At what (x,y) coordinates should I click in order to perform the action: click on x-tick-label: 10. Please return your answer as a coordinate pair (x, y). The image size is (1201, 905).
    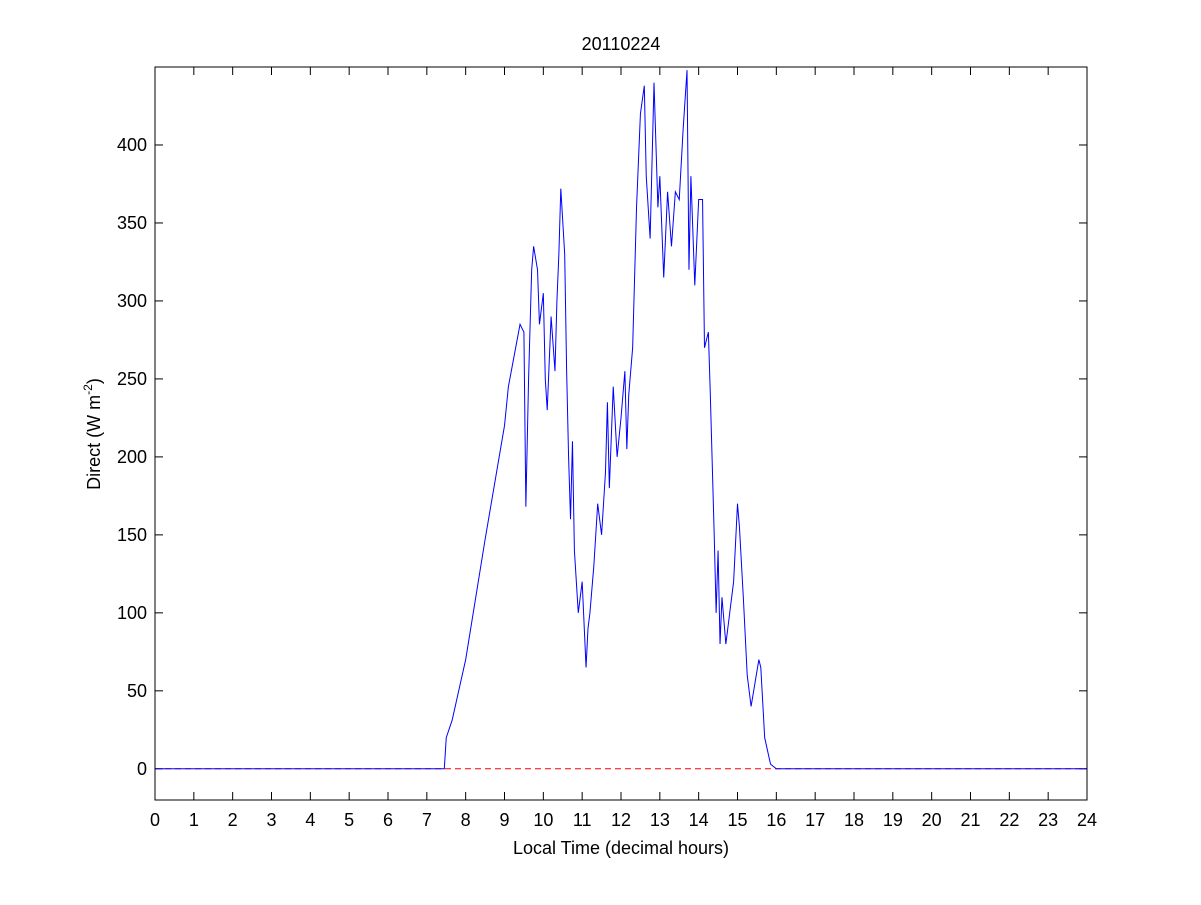
    Looking at the image, I should click on (543, 820).